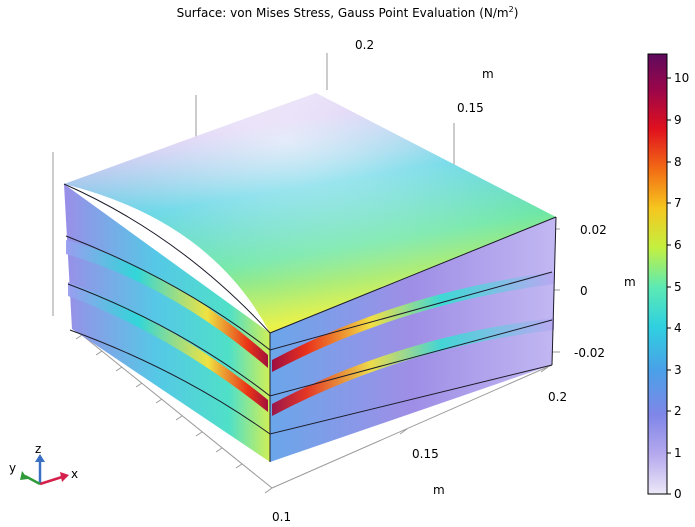 The height and width of the screenshot is (527, 695). I want to click on triad-x-label: x, so click(74, 474).